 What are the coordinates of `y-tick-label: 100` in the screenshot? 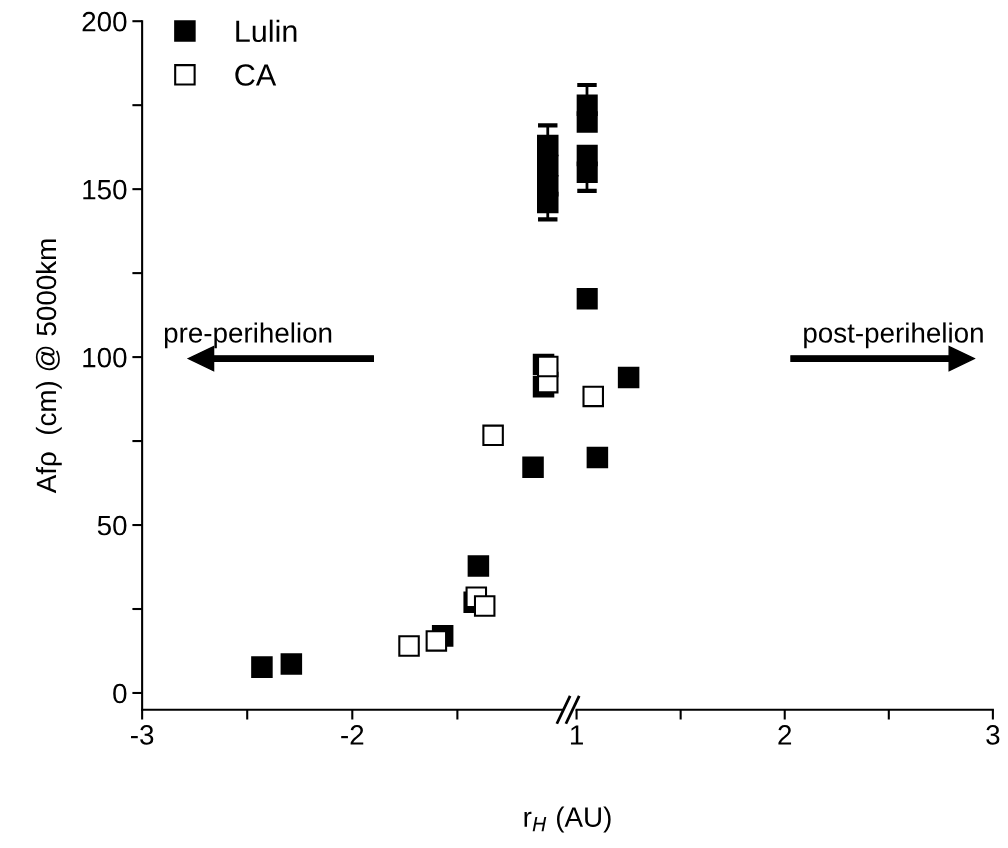 It's located at (105, 357).